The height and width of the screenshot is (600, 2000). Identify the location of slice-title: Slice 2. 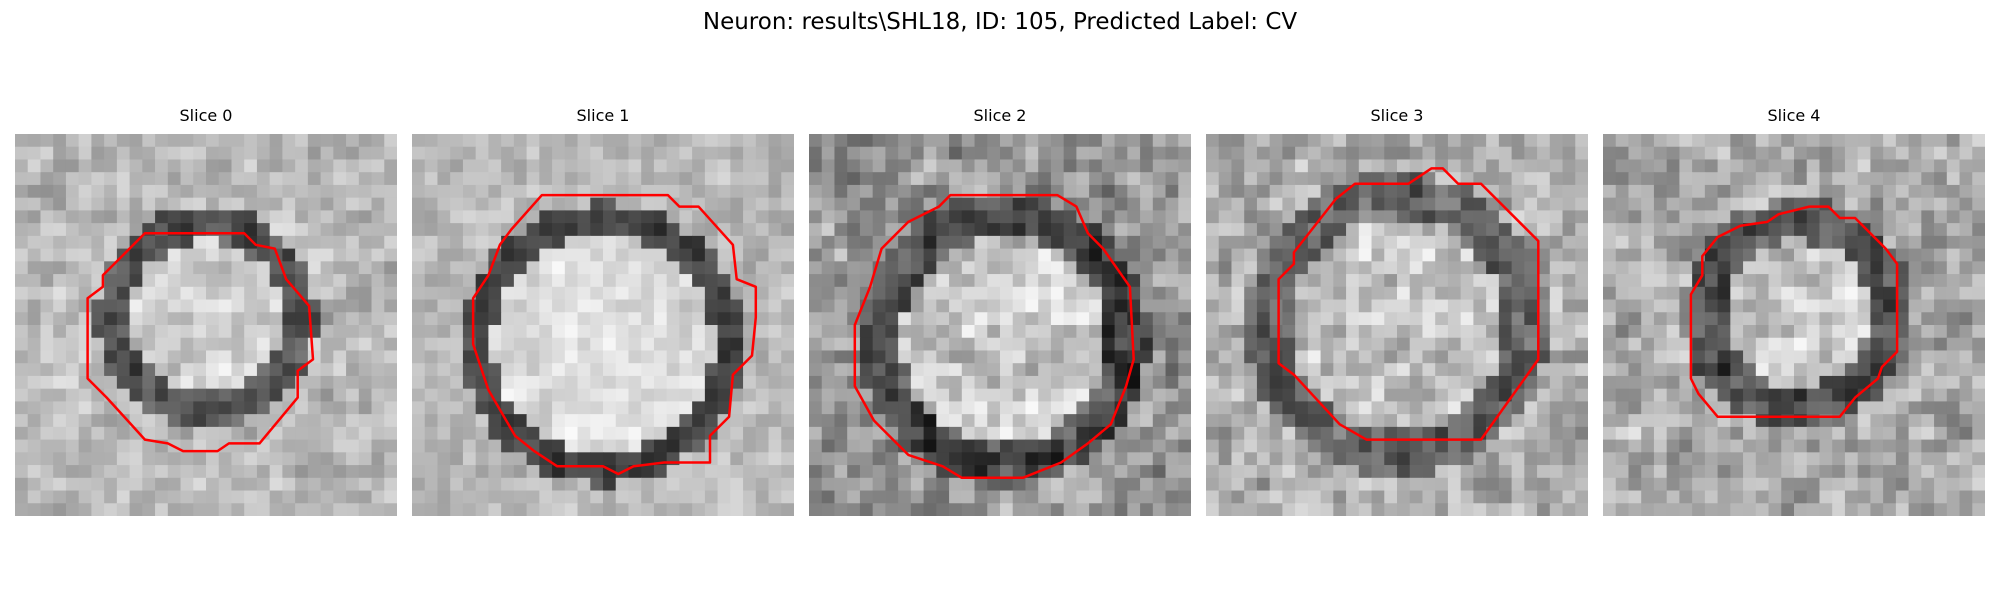
(1000, 115).